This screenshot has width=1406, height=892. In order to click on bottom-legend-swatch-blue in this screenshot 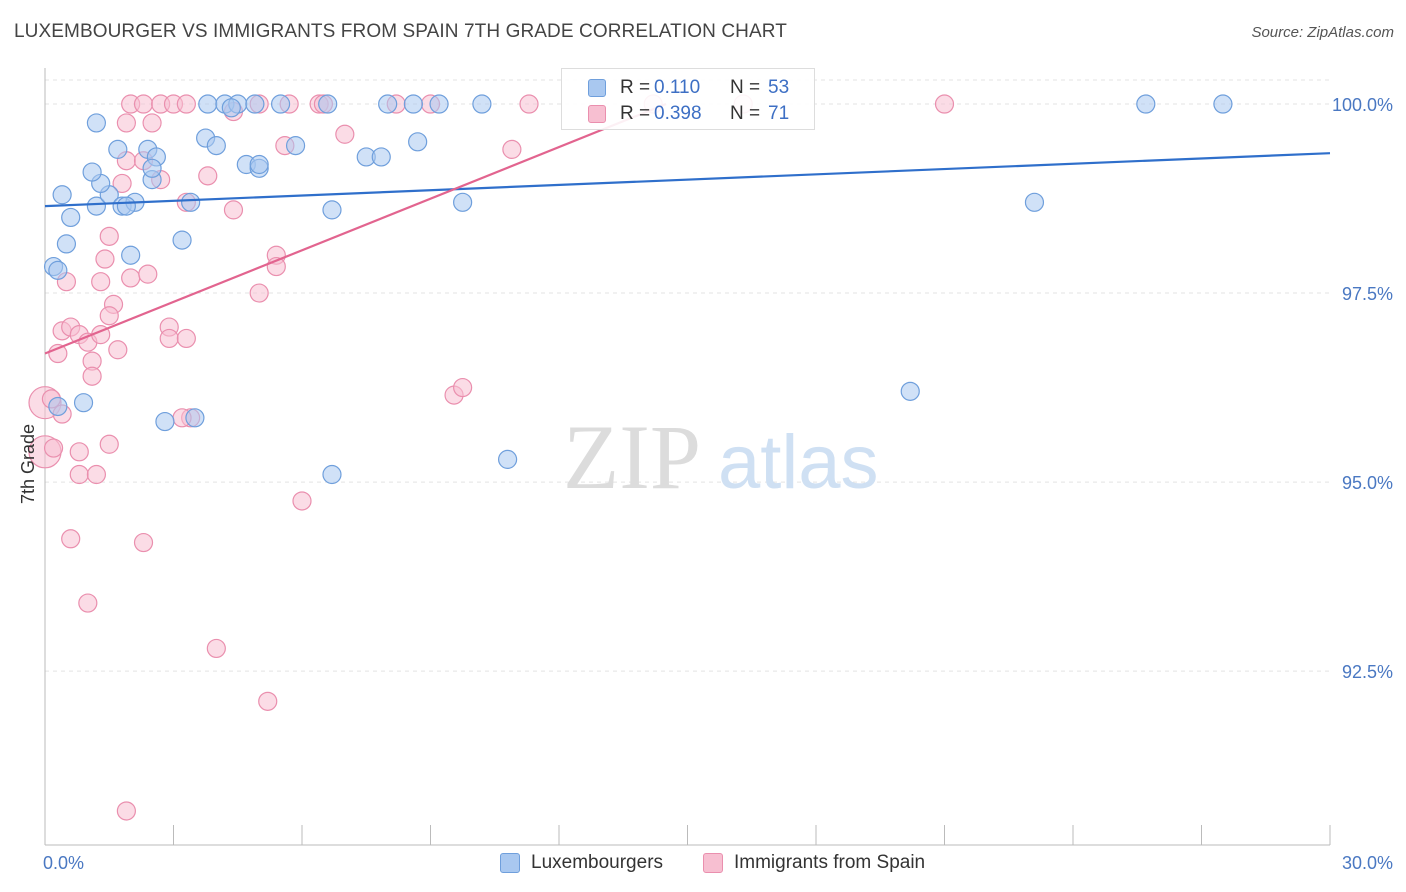, I will do `click(510, 863)`.